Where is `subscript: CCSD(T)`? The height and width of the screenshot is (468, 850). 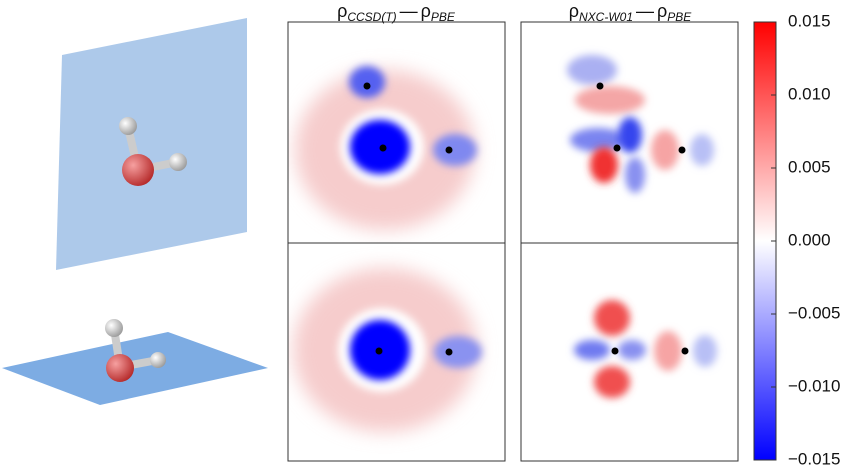 subscript: CCSD(T) is located at coordinates (371, 17).